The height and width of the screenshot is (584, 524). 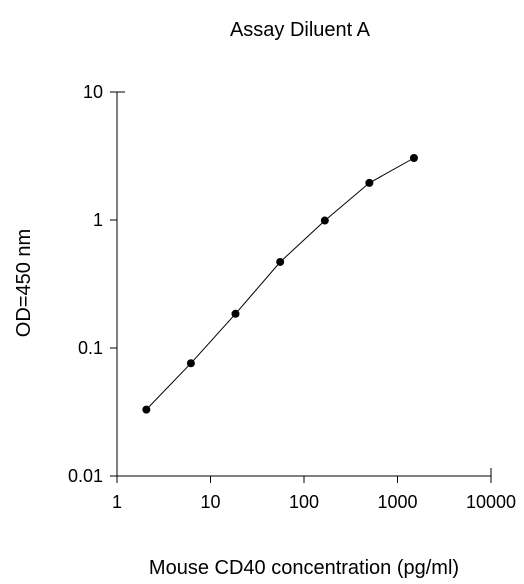 What do you see at coordinates (117, 502) in the screenshot?
I see `x-tick-label: 1` at bounding box center [117, 502].